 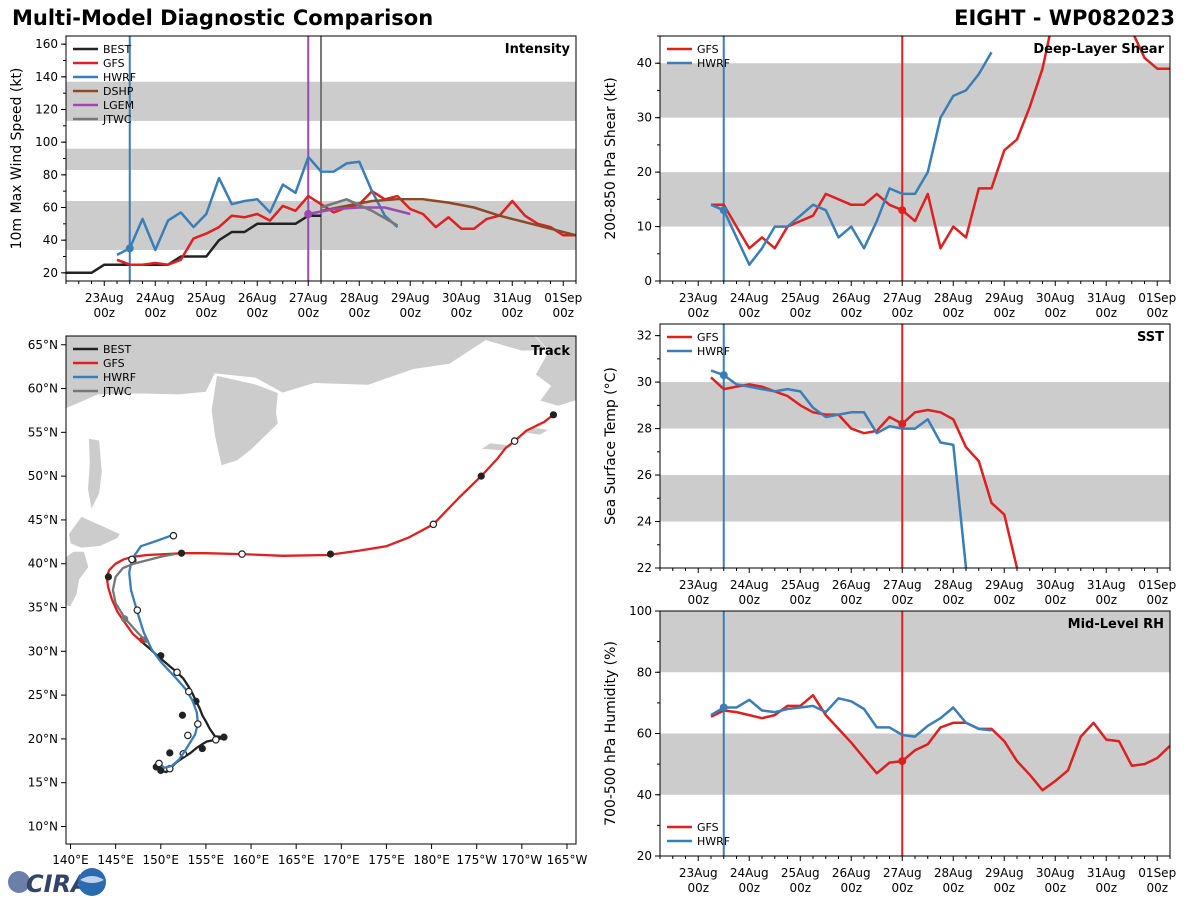 I want to click on intensity-xtick-label-date: 01Sep, so click(x=563, y=298).